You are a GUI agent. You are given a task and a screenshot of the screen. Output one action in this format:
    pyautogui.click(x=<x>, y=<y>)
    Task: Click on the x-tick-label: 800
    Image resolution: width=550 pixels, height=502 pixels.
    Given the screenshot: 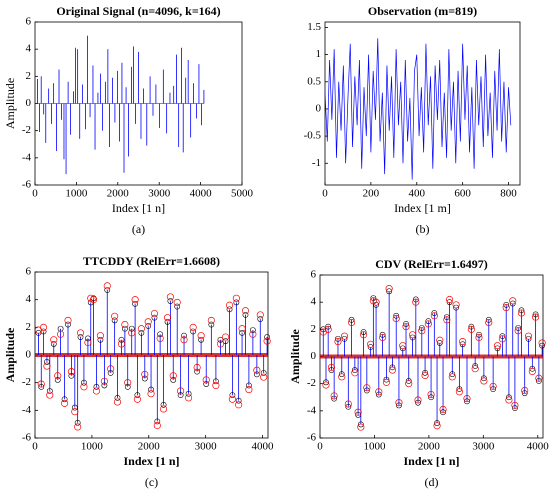 What is the action you would take?
    pyautogui.click(x=508, y=194)
    